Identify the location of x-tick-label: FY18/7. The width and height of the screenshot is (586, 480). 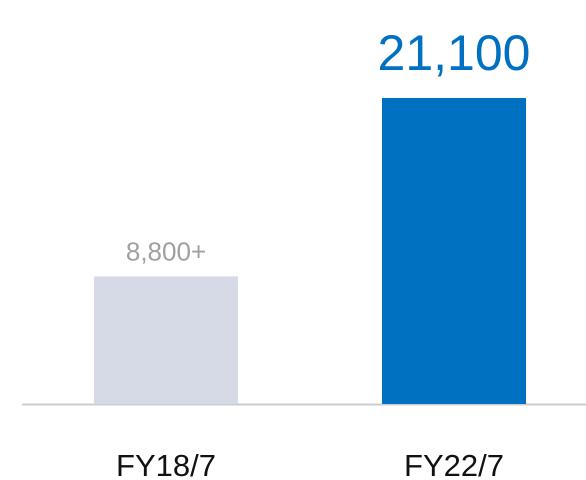
(166, 464).